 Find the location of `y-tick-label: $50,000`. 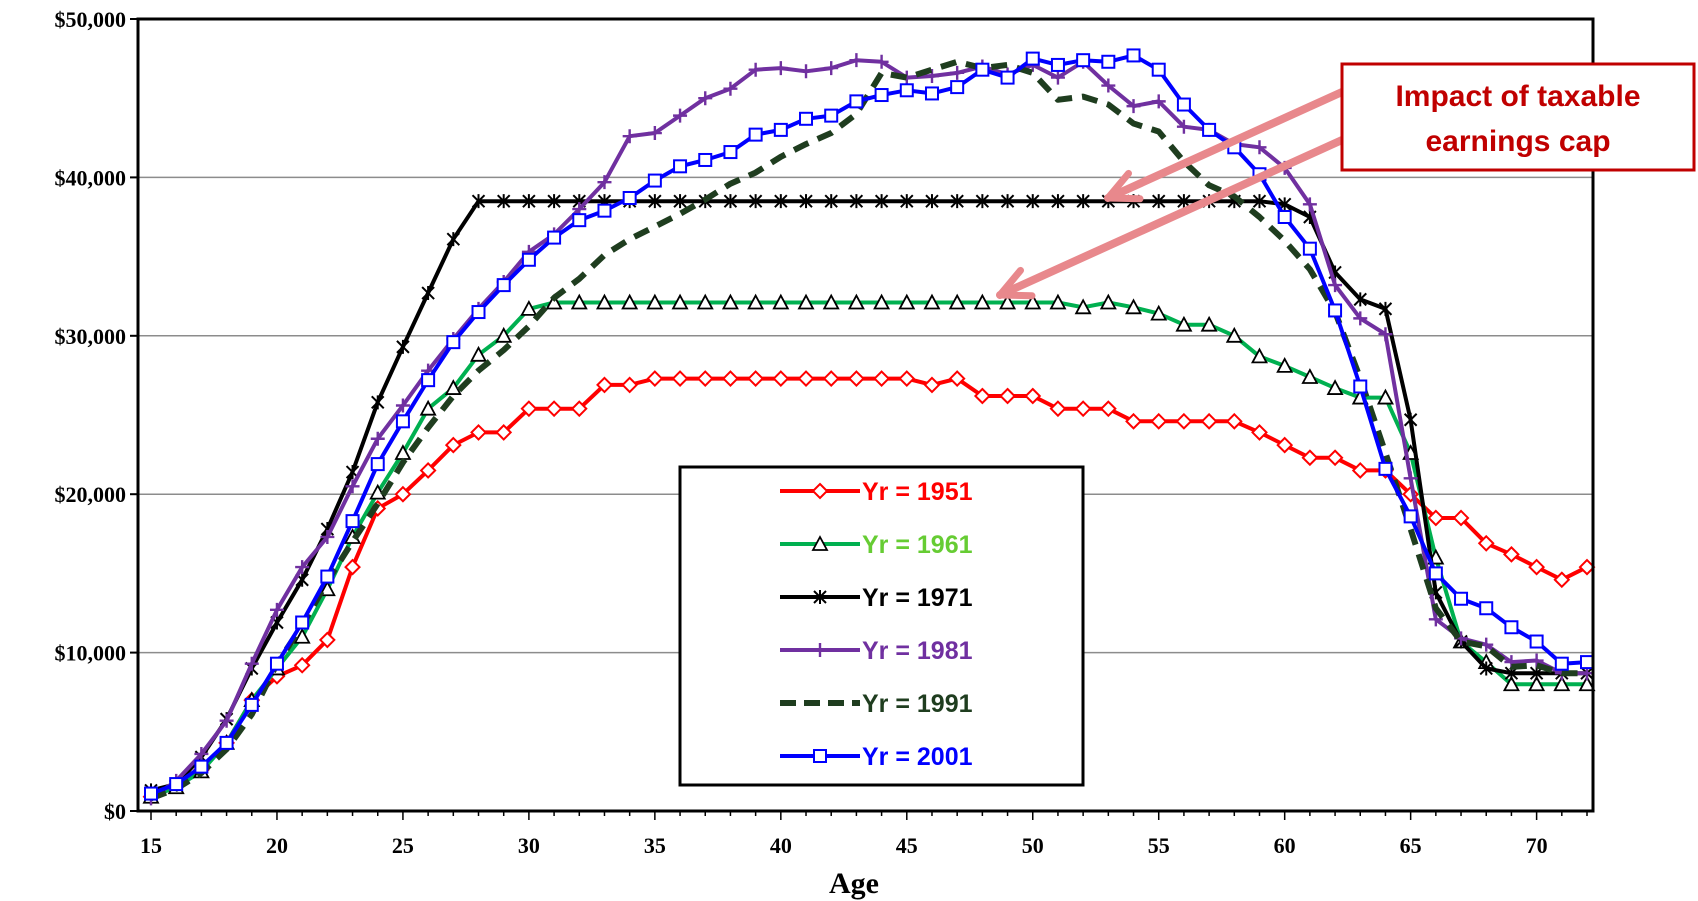

y-tick-label: $50,000 is located at coordinates (91, 19).